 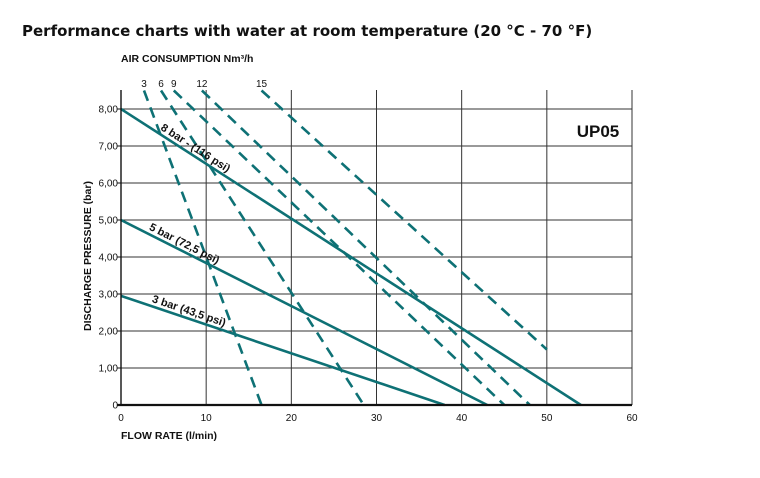 What do you see at coordinates (462, 418) in the screenshot?
I see `x-tick-label: 40` at bounding box center [462, 418].